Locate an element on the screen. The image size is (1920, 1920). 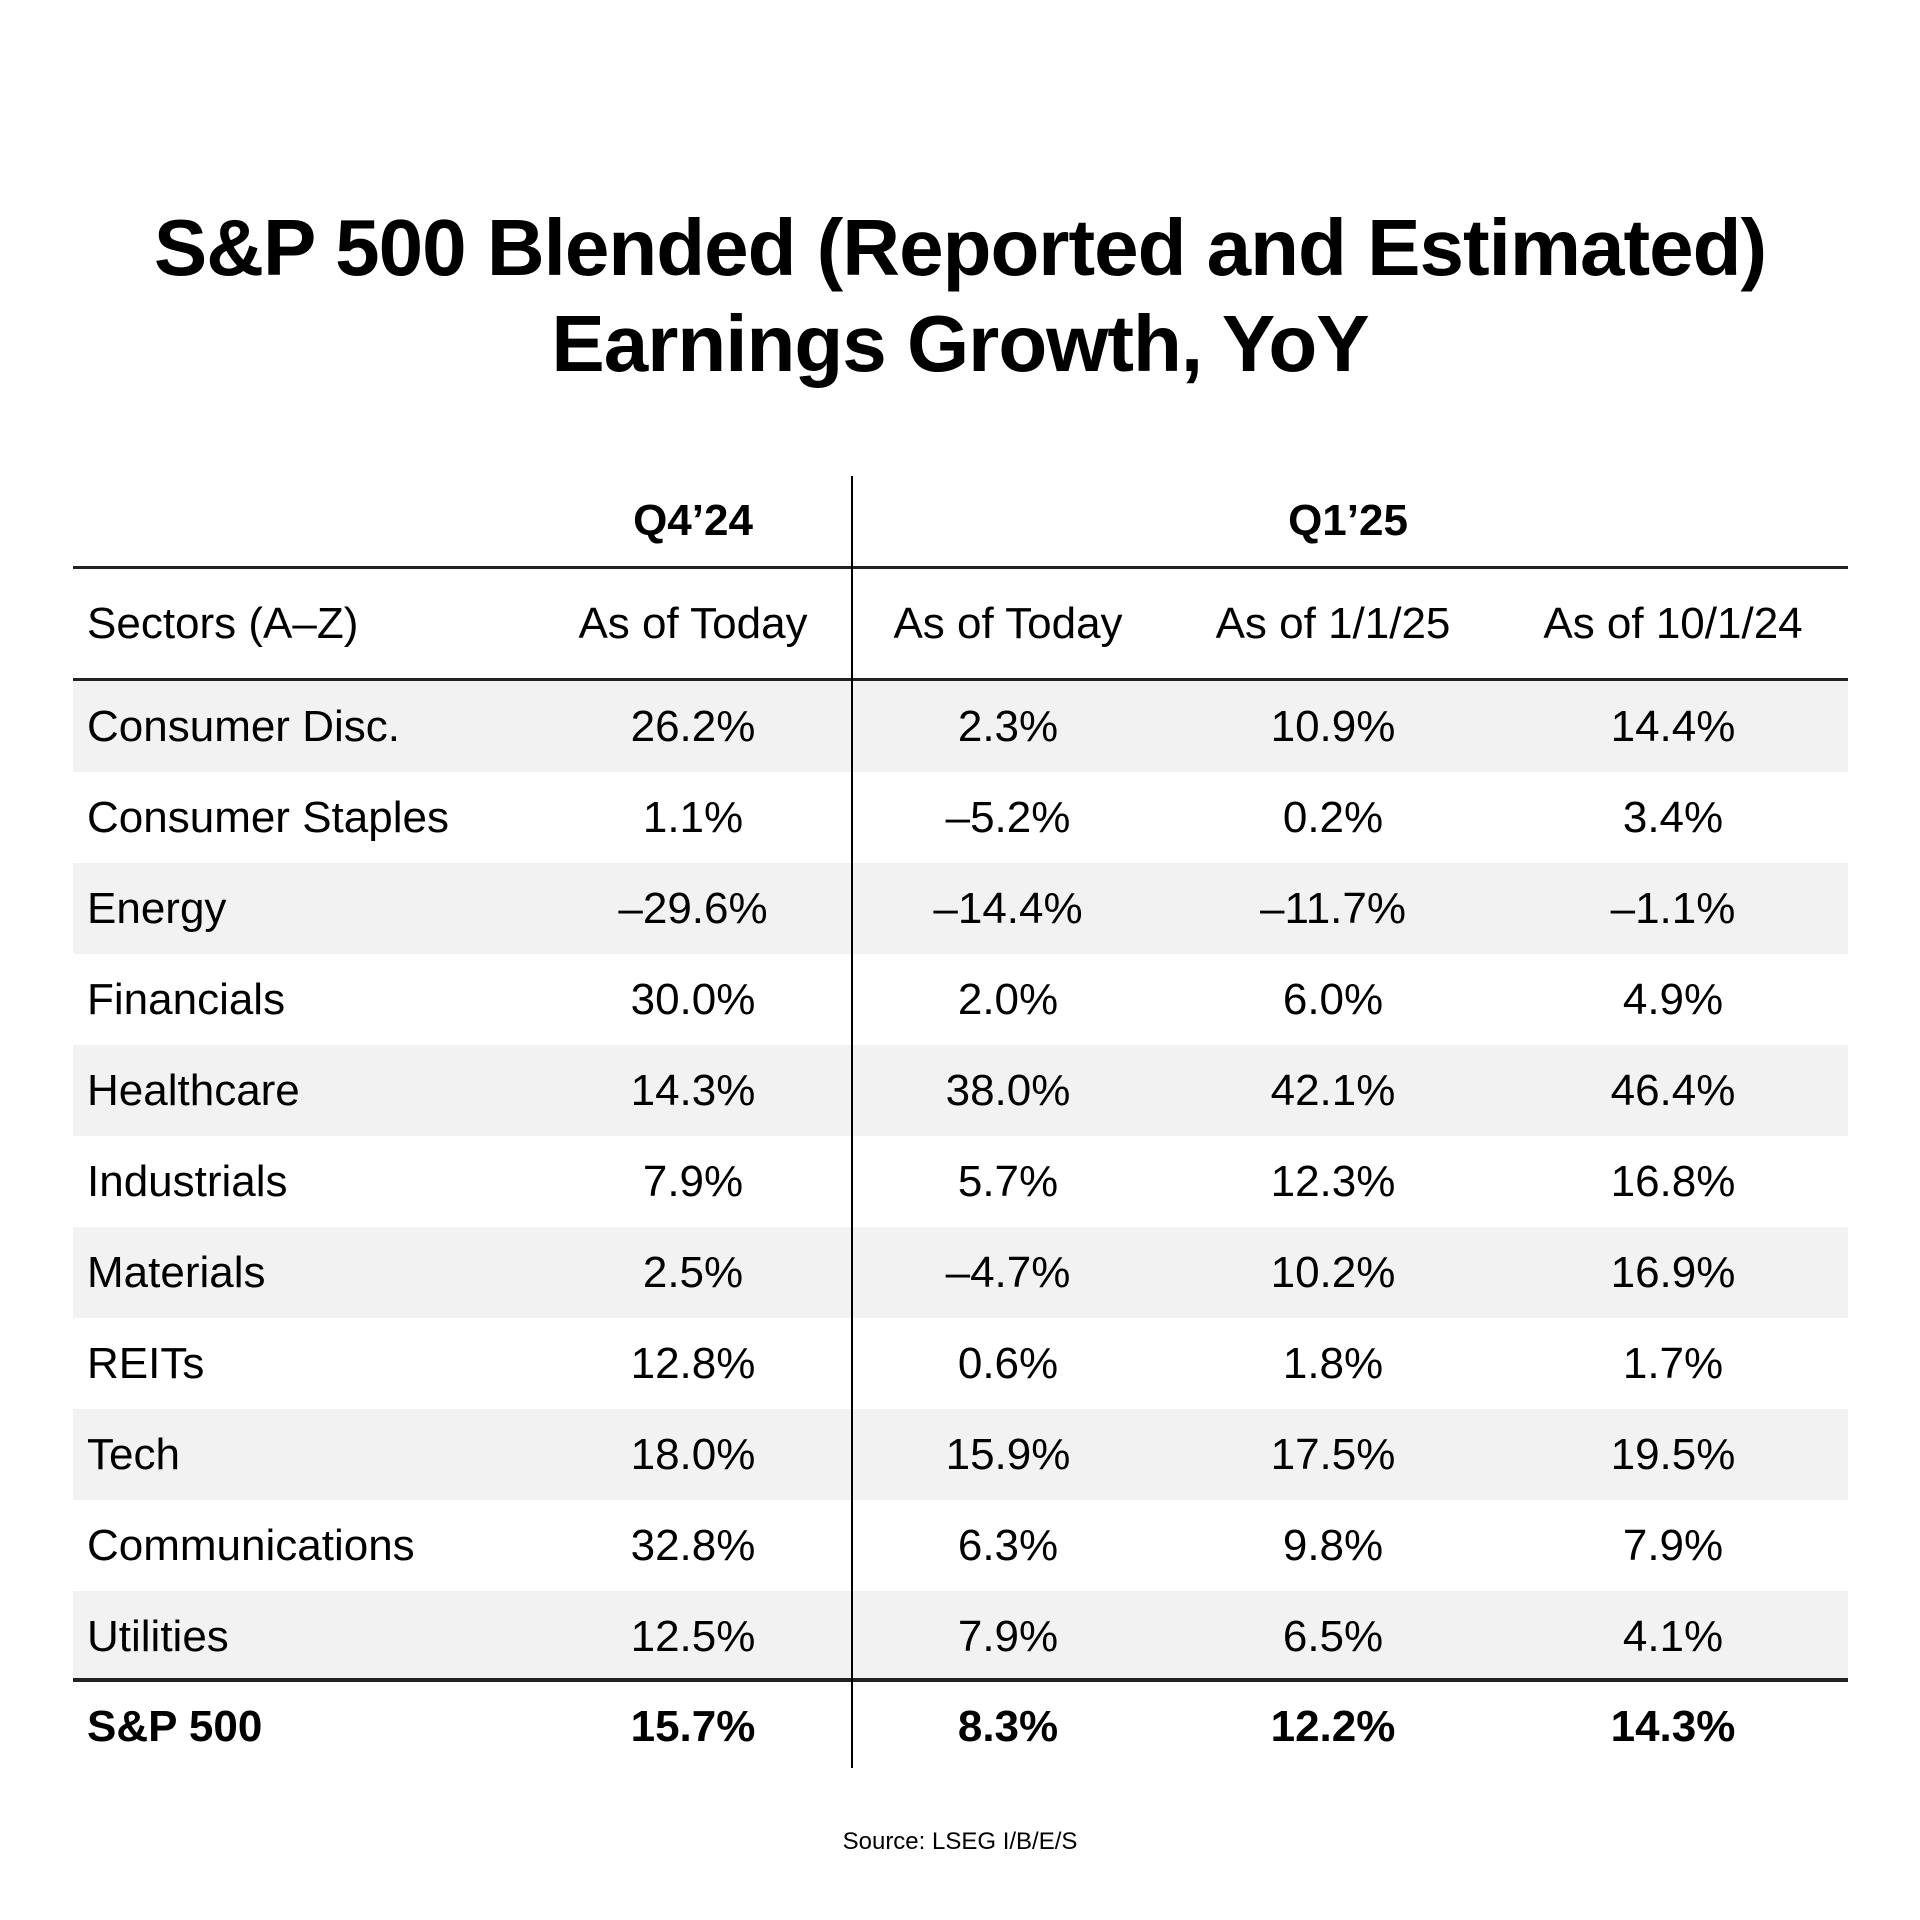
sector-name: Consumer Disc. is located at coordinates (243, 726).